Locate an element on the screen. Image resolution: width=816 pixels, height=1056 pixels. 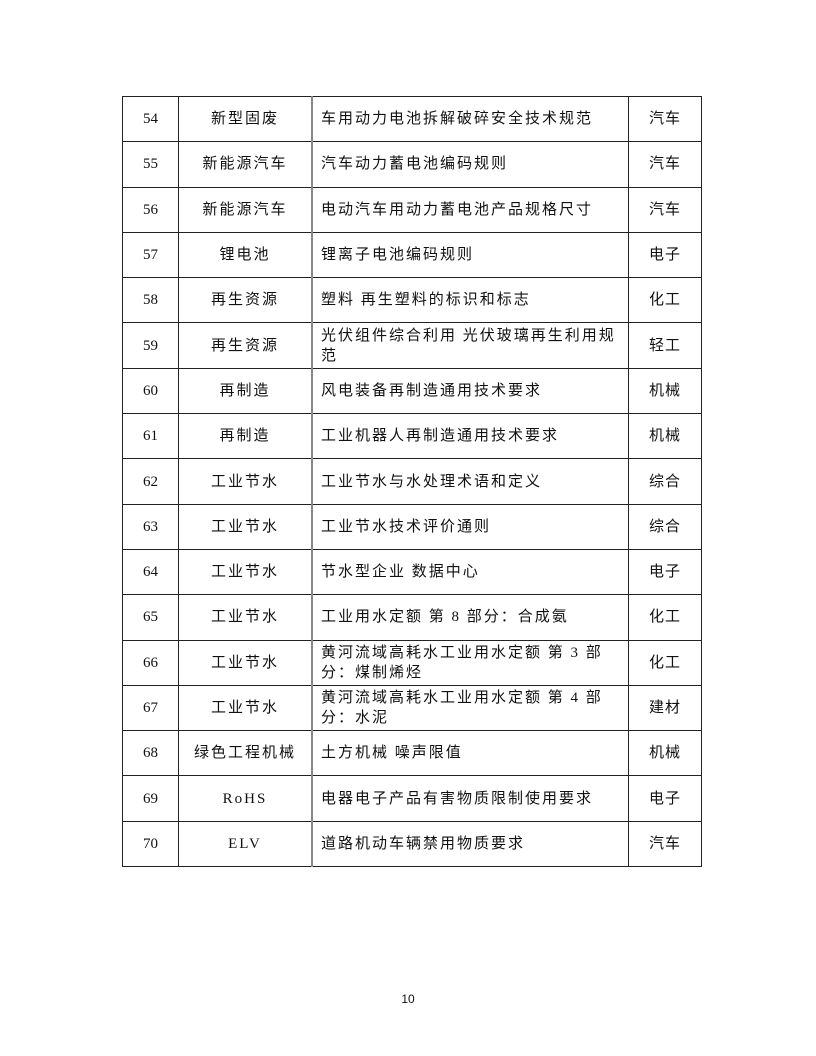
row-number: 56 is located at coordinates (150, 209).